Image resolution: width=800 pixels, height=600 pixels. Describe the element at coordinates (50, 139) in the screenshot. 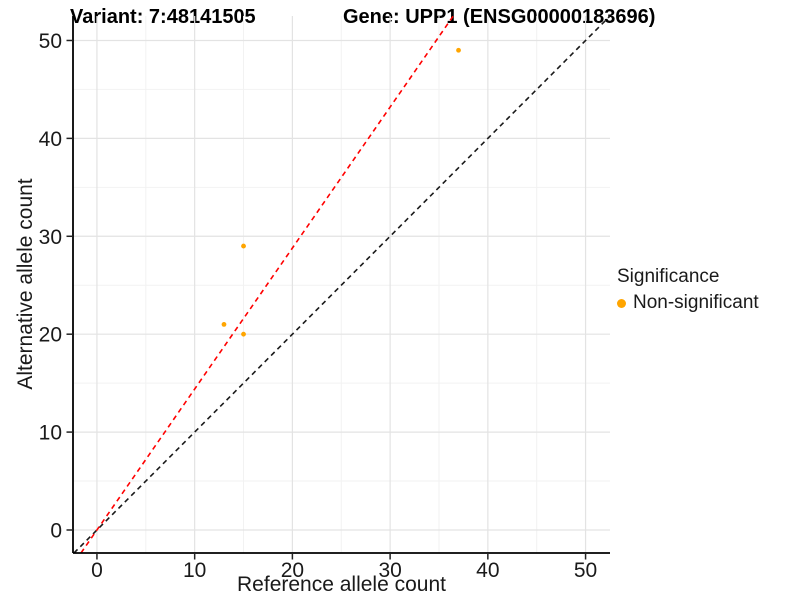

I see `y-tick-label-40: 40` at that location.